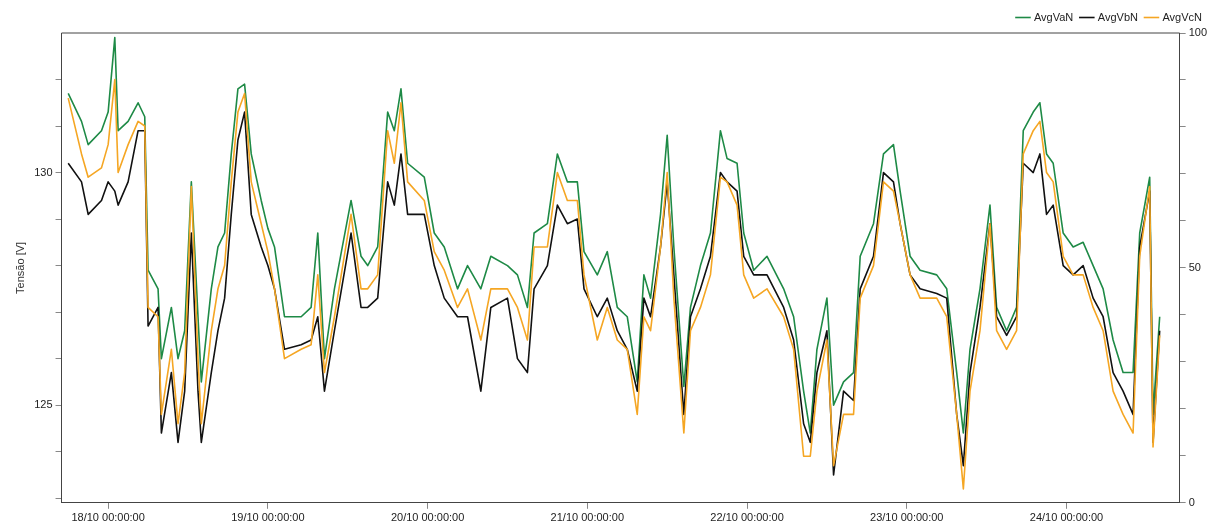  I want to click on x-tick-label: 18/10 00:00:00, so click(108, 517).